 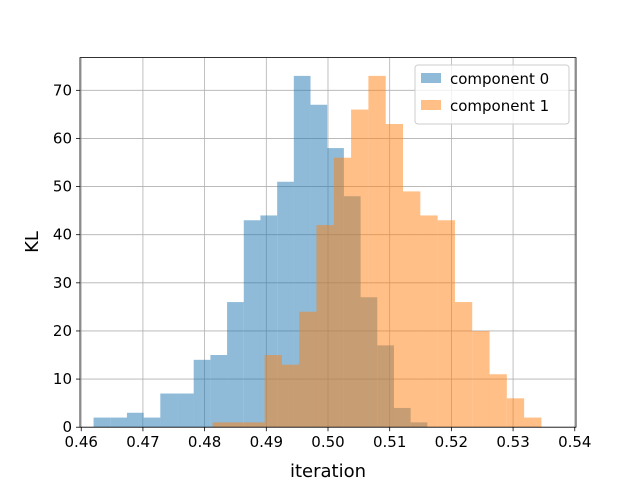 I want to click on x-tick-label-7: 0.53, so click(x=512, y=442).